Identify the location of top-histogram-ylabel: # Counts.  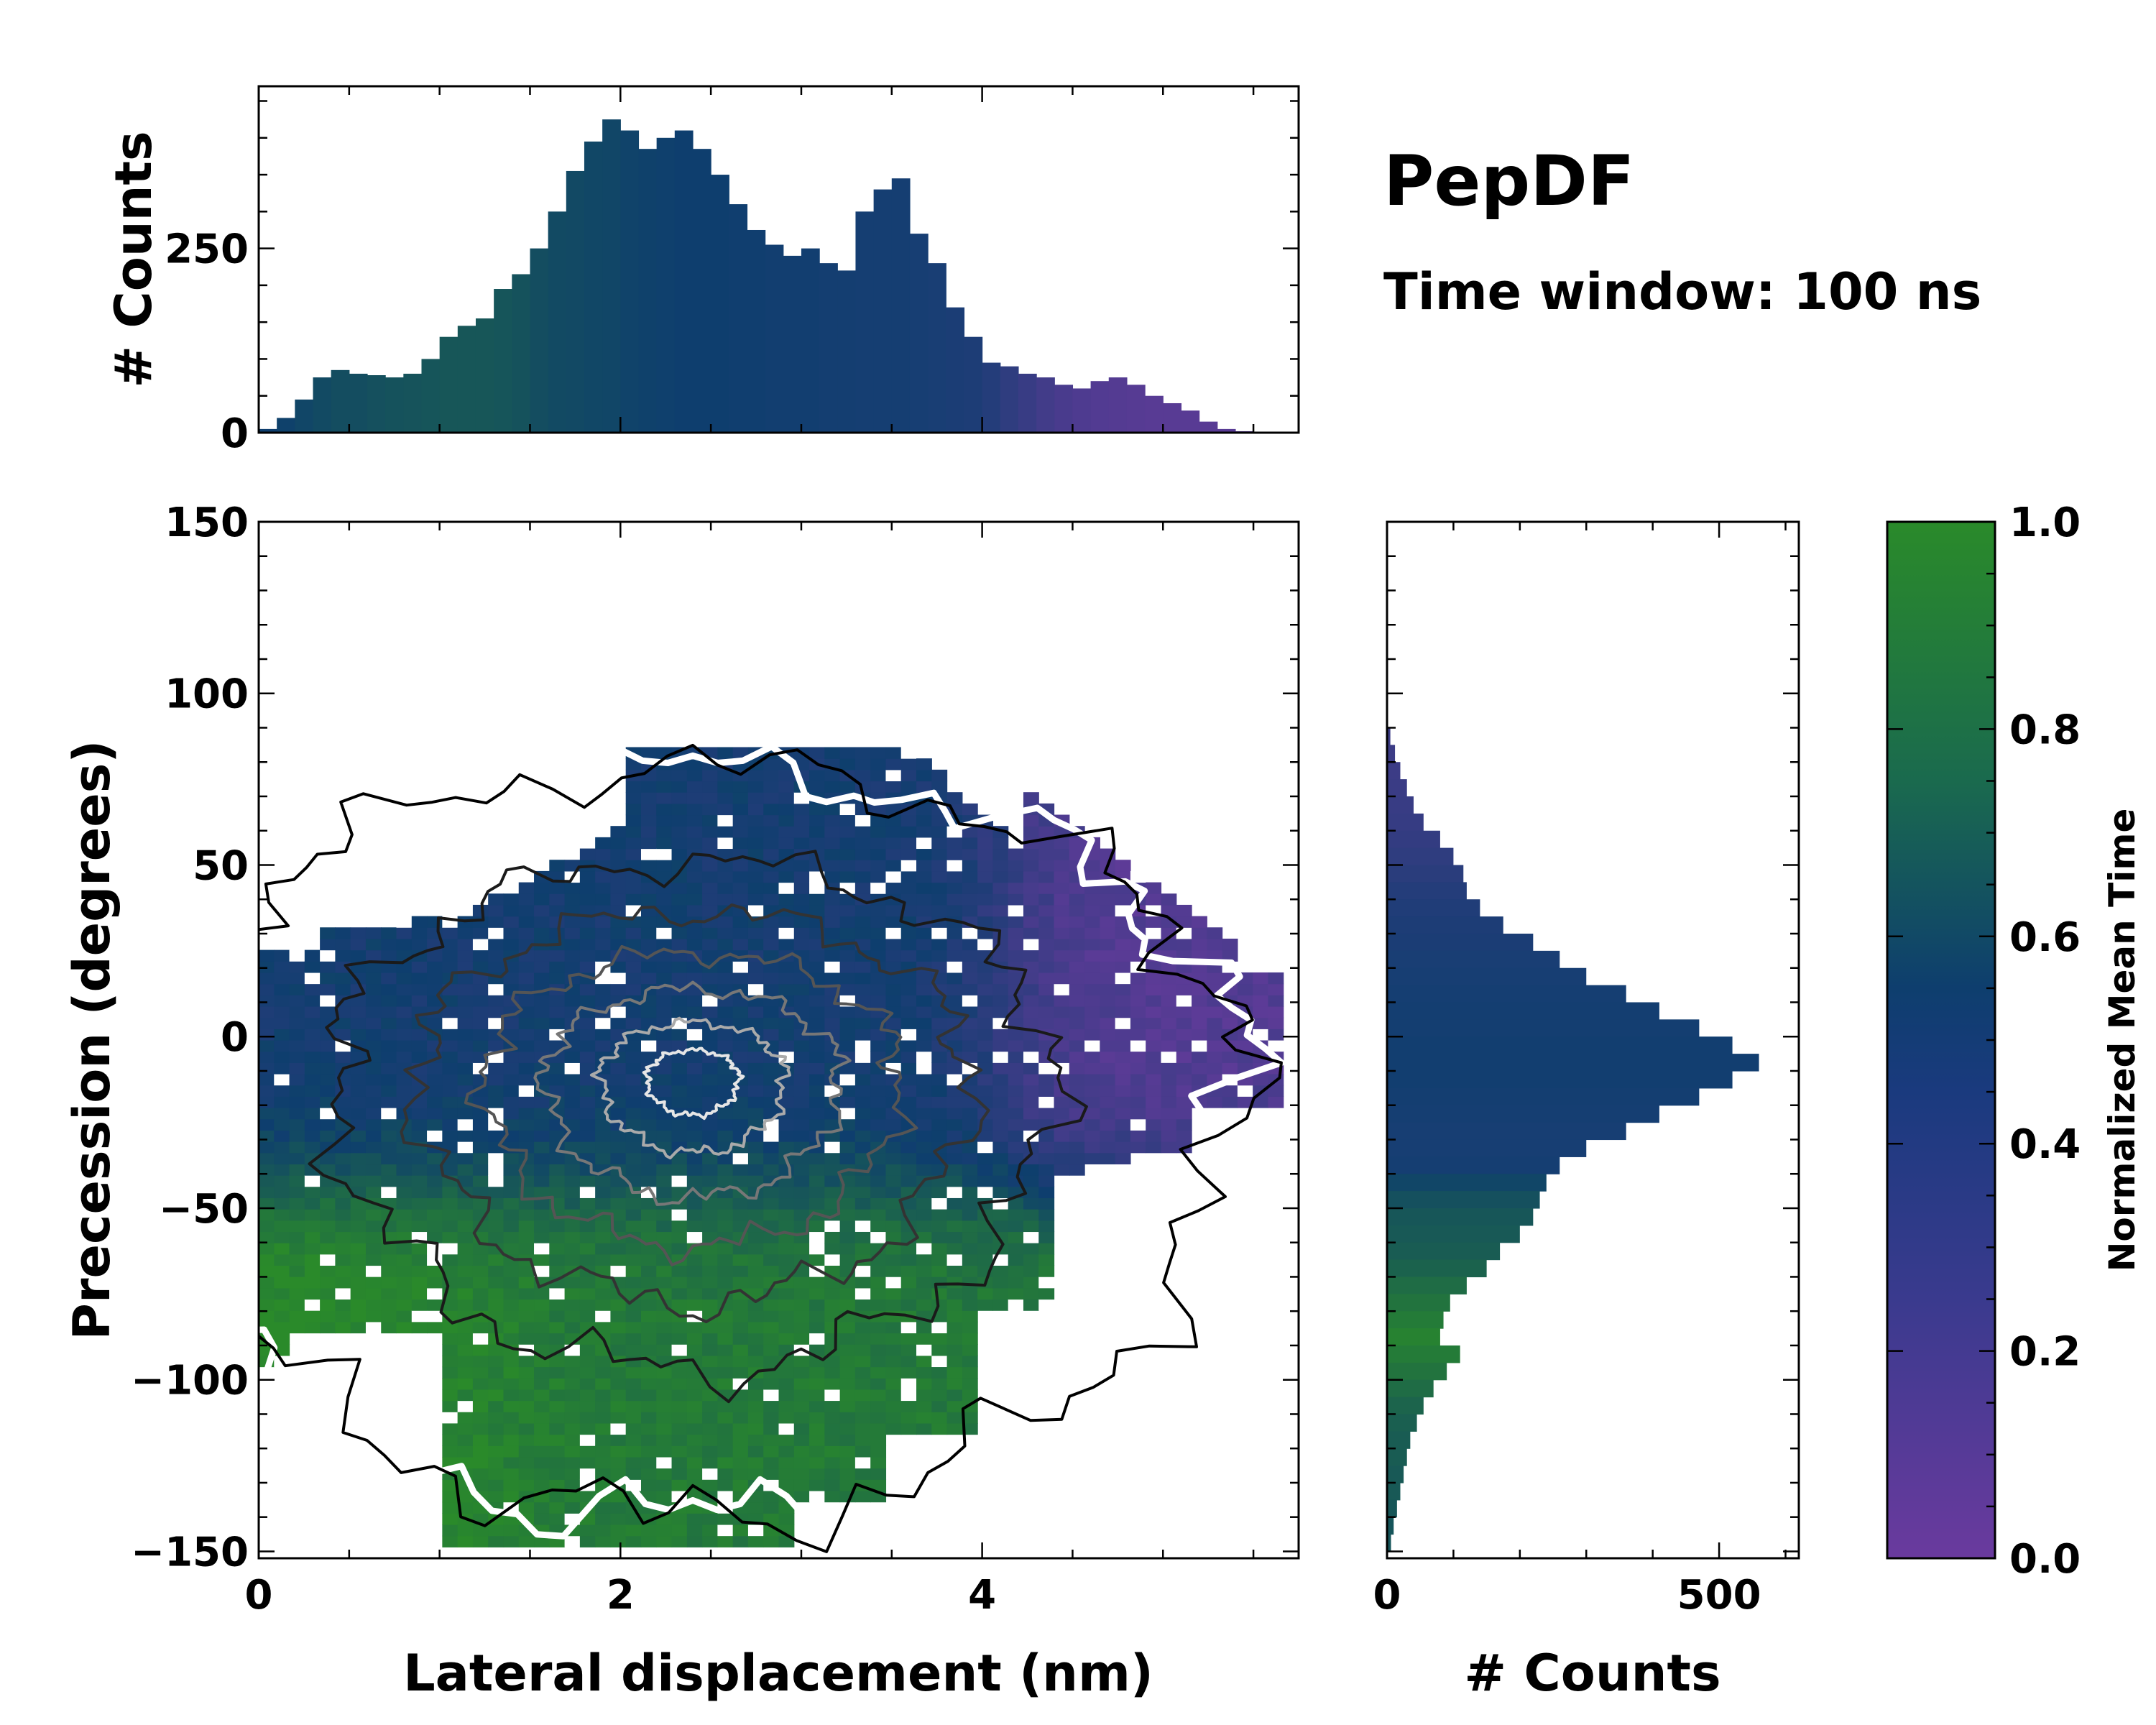
(133, 259).